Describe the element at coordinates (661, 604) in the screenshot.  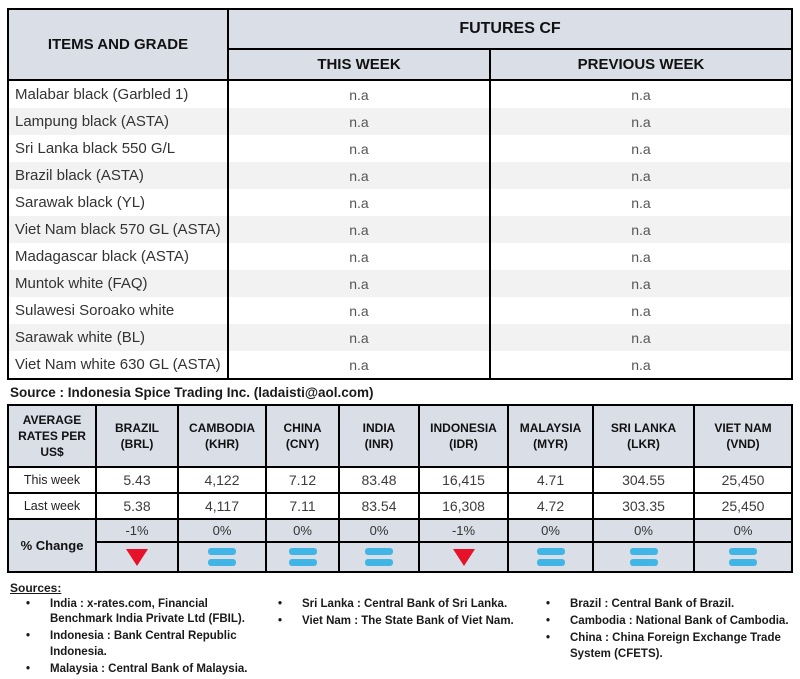
I see `source-item: Brazil : Central Bank of Brazil.` at that location.